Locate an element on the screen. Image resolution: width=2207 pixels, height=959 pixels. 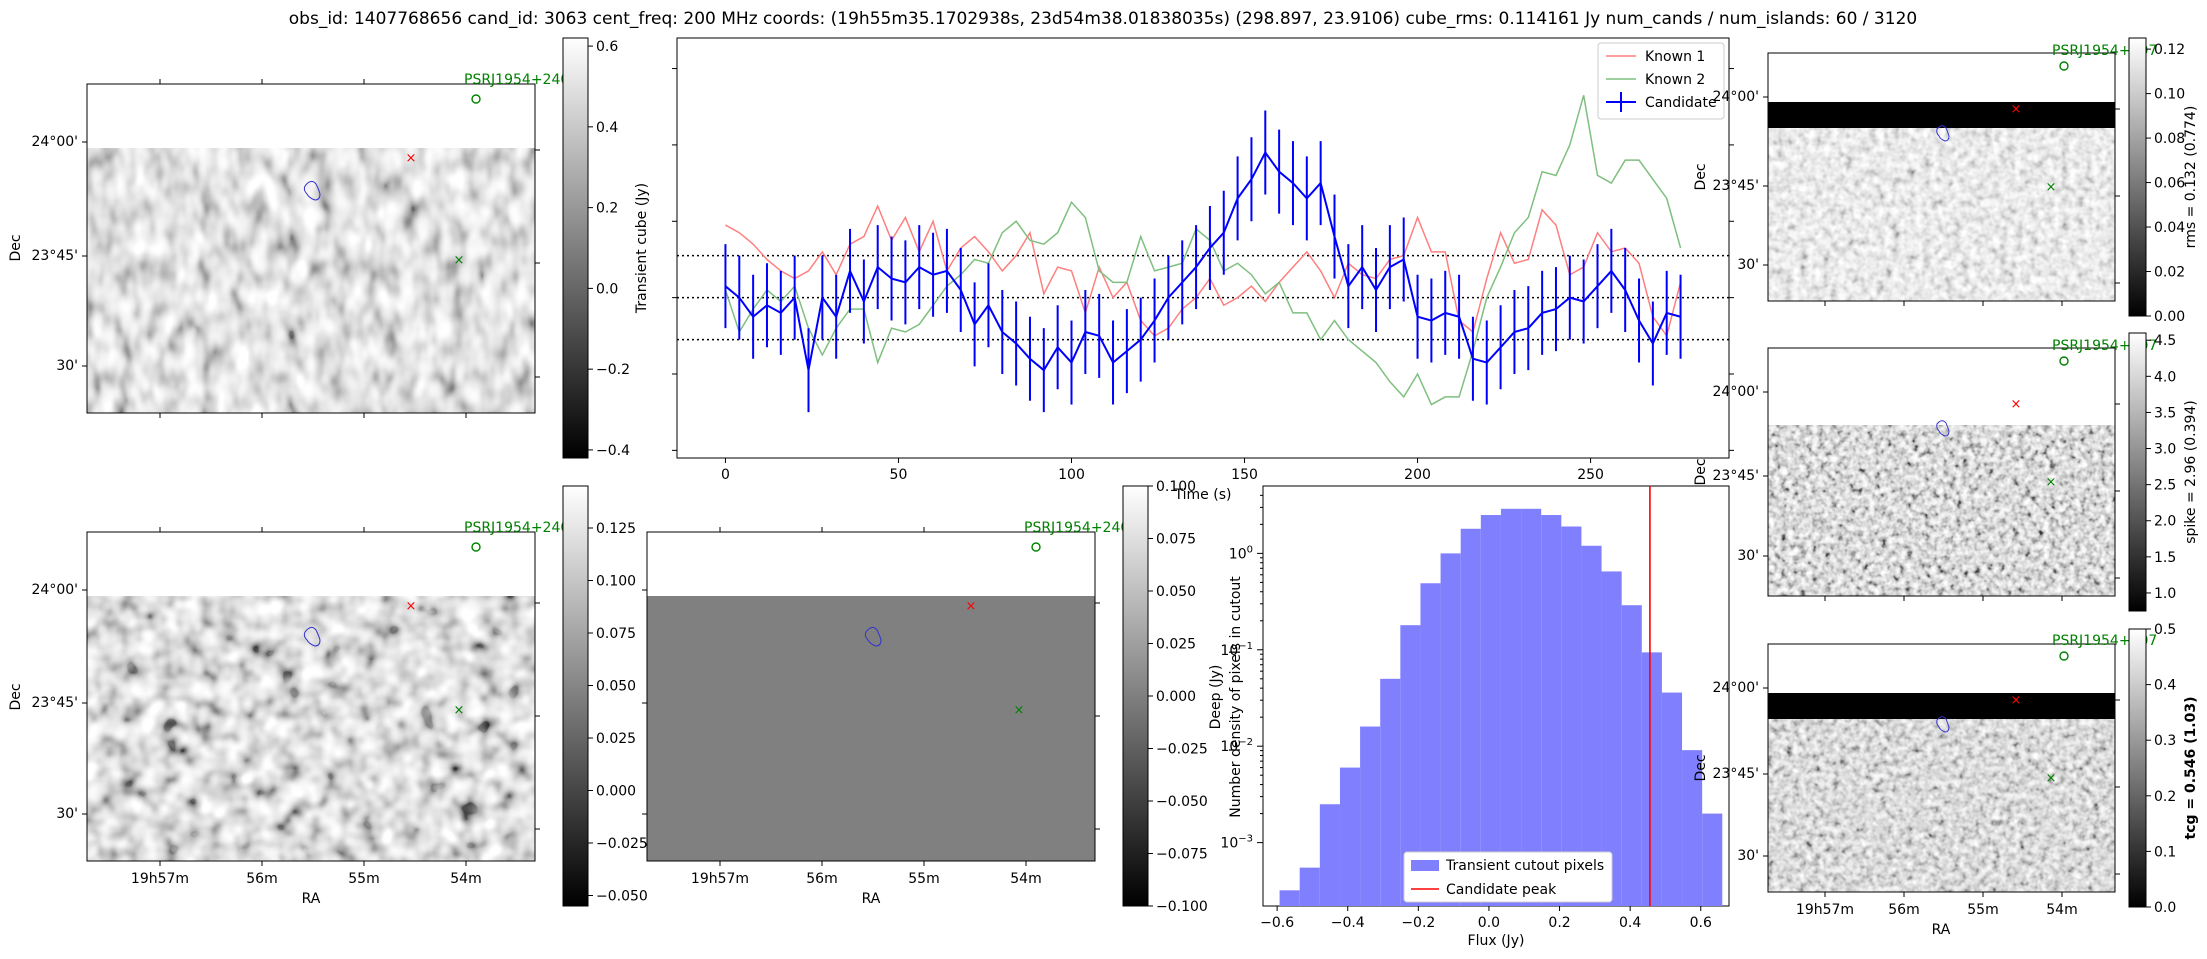
x-tick-label: −0.4 is located at coordinates (1348, 923).